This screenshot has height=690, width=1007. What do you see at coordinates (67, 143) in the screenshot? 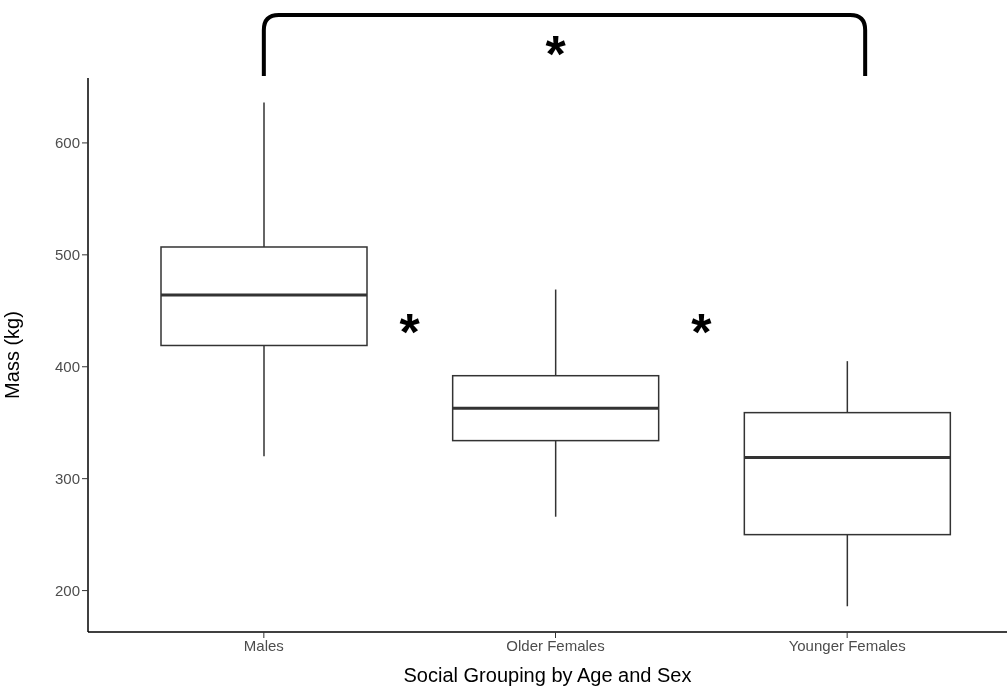
I see `y-tick-label: 600` at bounding box center [67, 143].